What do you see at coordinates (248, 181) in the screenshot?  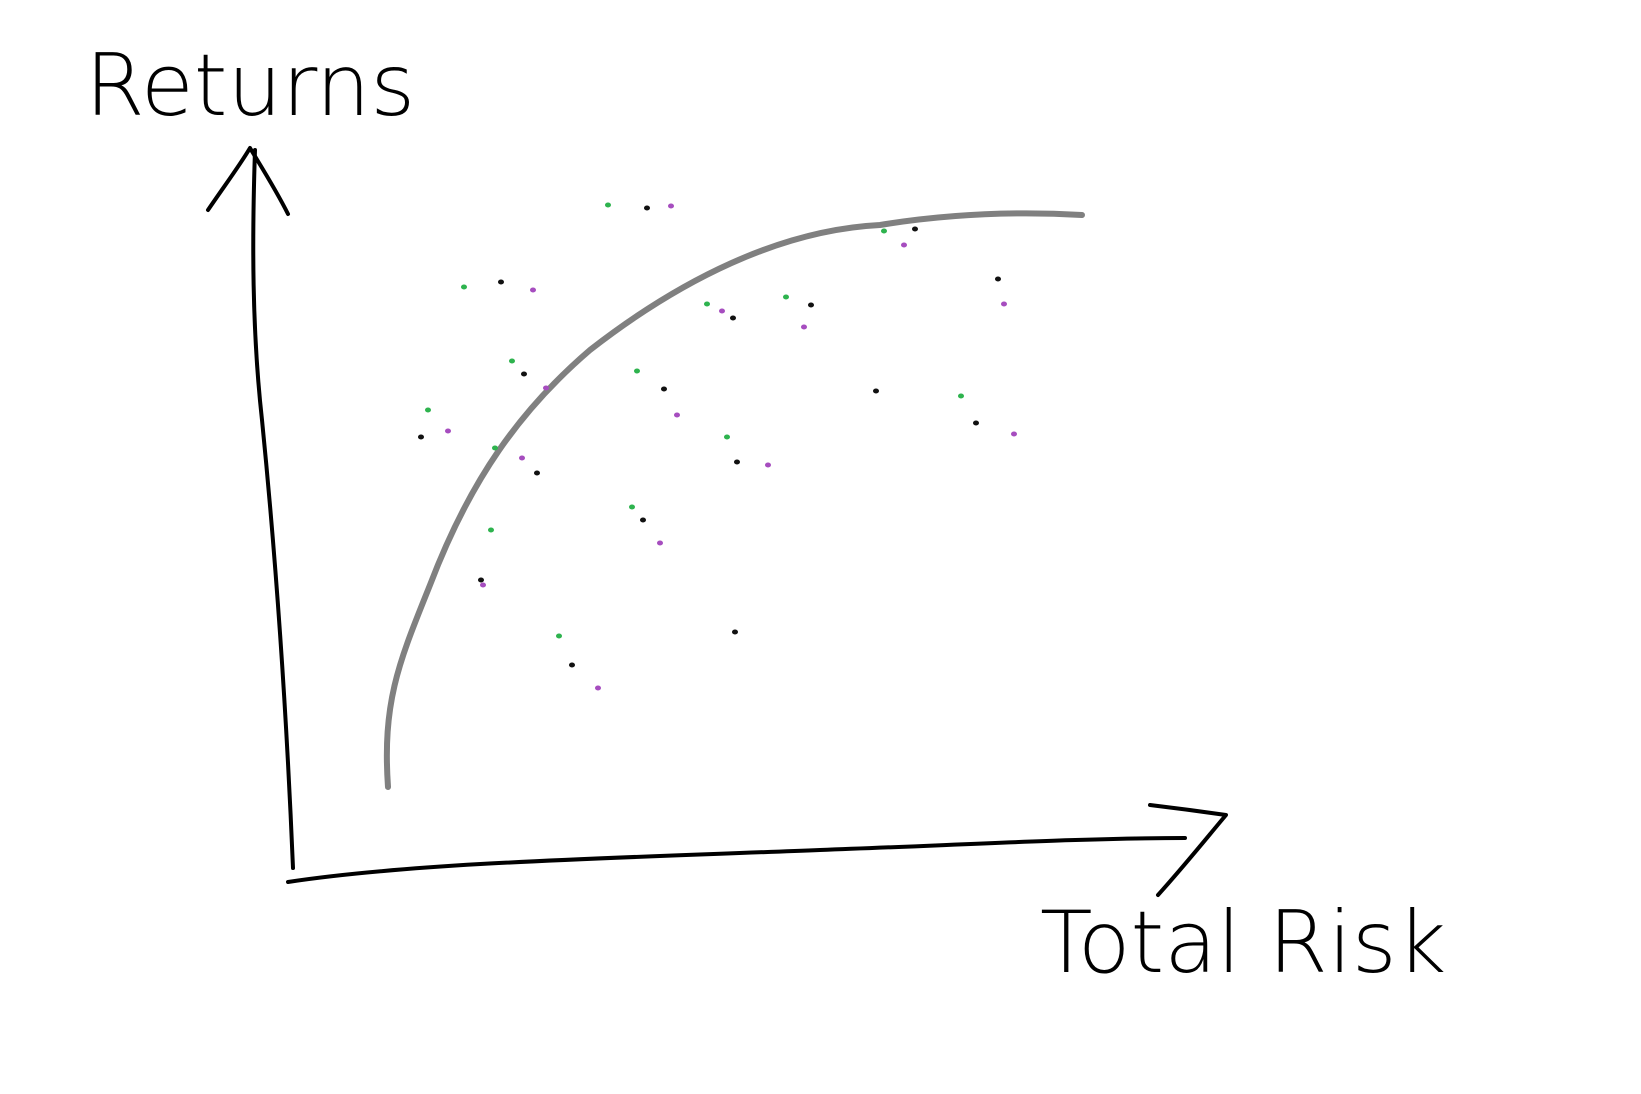 I see `y-axis-arrowhead` at bounding box center [248, 181].